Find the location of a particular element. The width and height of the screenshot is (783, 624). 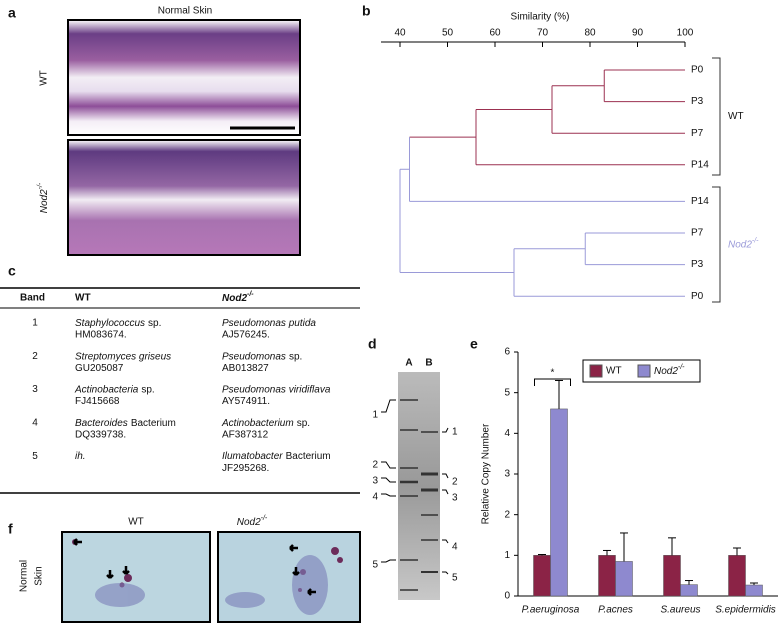

gel-bands is located at coordinates (419, 495).